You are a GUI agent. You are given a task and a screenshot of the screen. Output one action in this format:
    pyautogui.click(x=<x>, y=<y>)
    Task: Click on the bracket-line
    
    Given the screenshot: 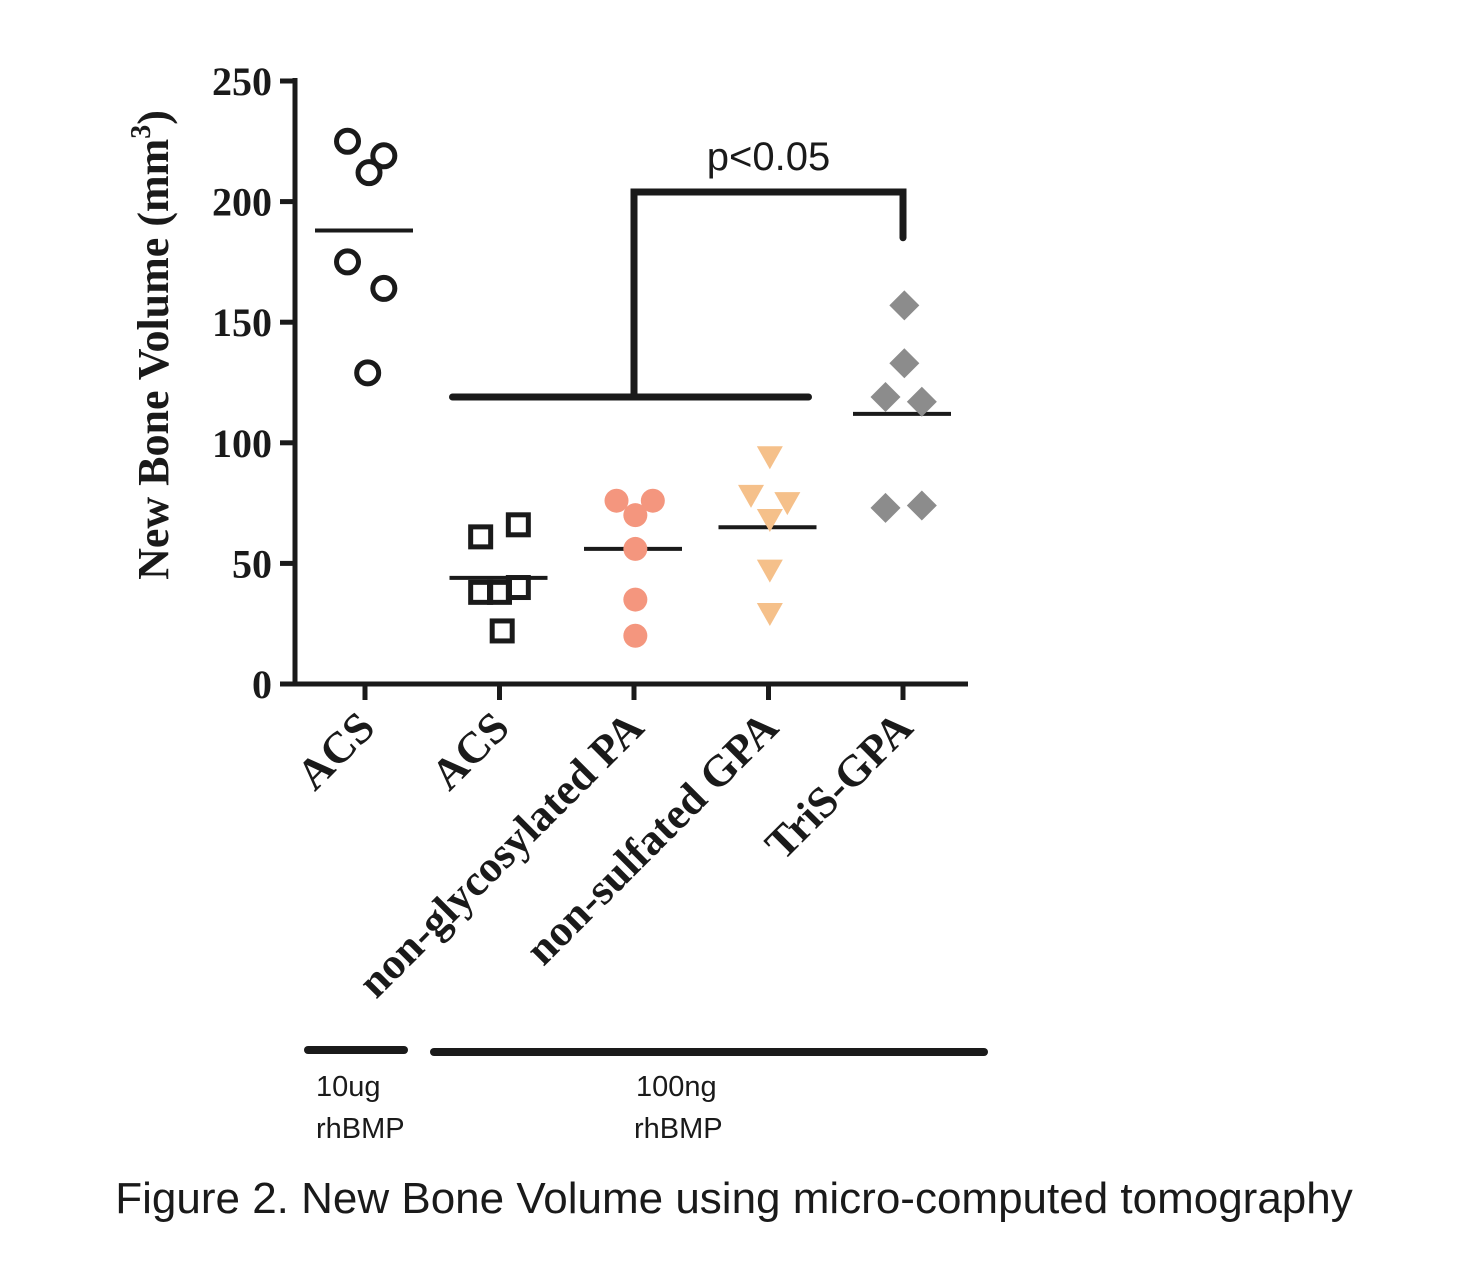 What is the action you would take?
    pyautogui.click(x=768, y=294)
    